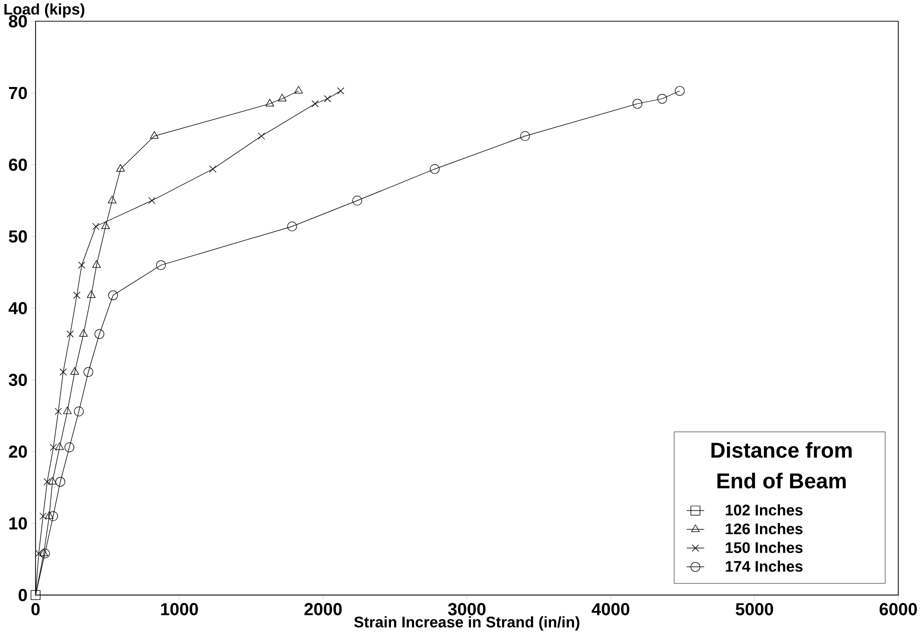  What do you see at coordinates (898, 609) in the screenshot?
I see `x-tick-label: 6000` at bounding box center [898, 609].